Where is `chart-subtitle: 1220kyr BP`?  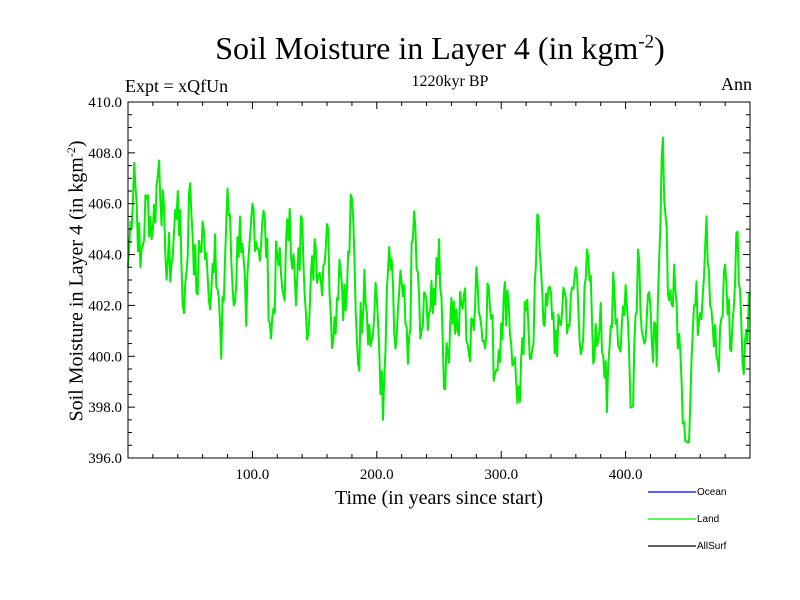 chart-subtitle: 1220kyr BP is located at coordinates (450, 81).